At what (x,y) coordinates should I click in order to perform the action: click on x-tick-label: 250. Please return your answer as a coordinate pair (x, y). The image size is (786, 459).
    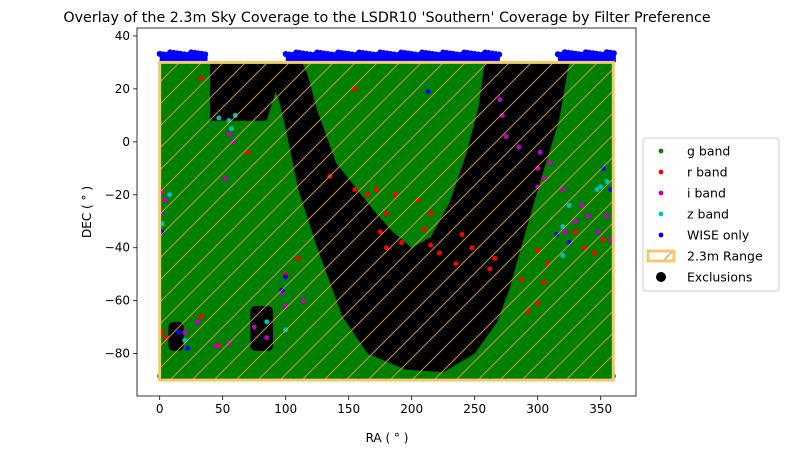
    Looking at the image, I should click on (474, 409).